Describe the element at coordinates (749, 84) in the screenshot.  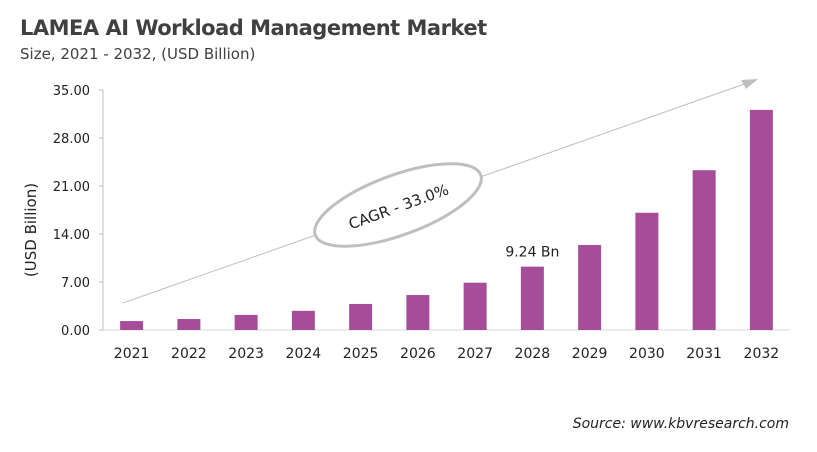
I see `trend-arrow-head-icon` at that location.